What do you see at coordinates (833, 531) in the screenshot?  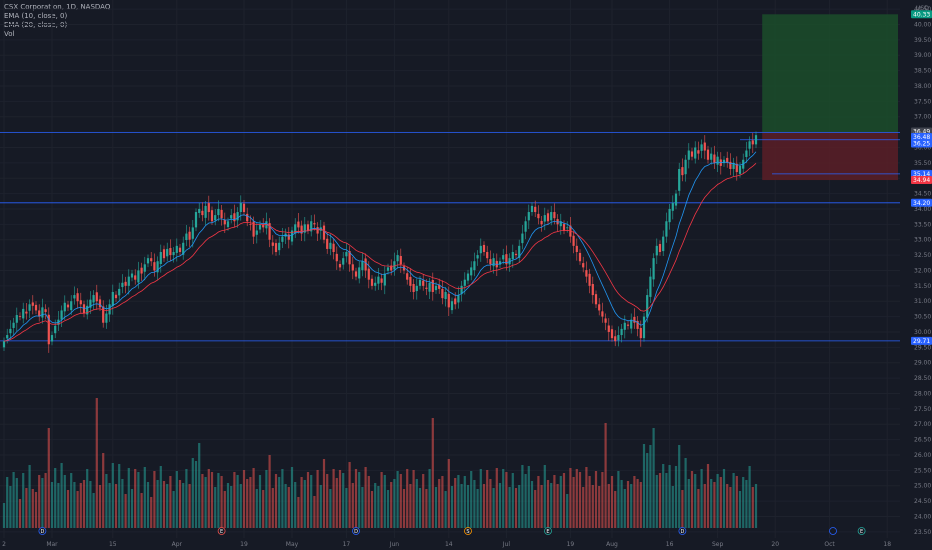 I see `upcoming-event-icon` at bounding box center [833, 531].